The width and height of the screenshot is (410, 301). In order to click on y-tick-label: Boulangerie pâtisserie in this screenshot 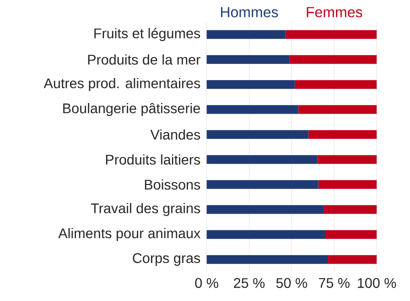, I will do `click(131, 109)`.